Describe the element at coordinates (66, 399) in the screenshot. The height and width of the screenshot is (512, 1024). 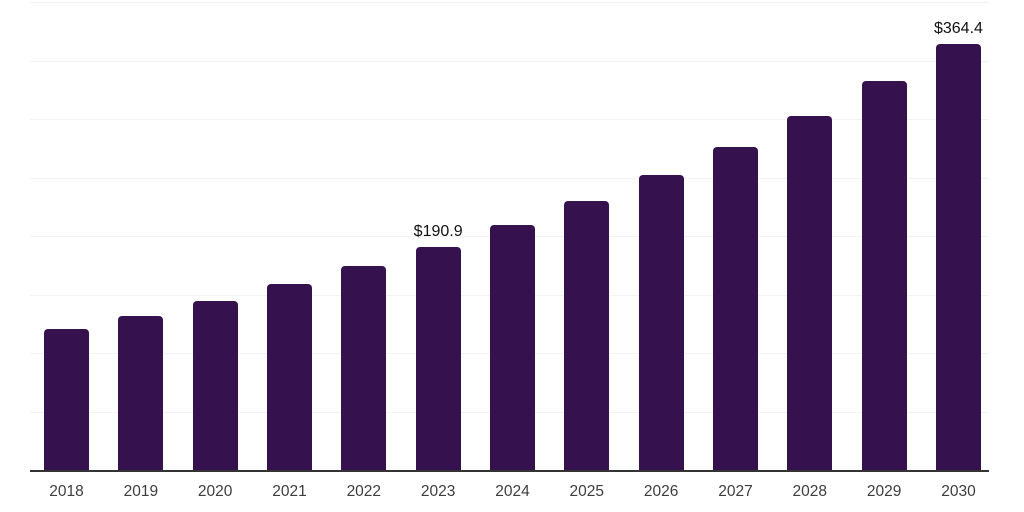
I see `bar-2018` at that location.